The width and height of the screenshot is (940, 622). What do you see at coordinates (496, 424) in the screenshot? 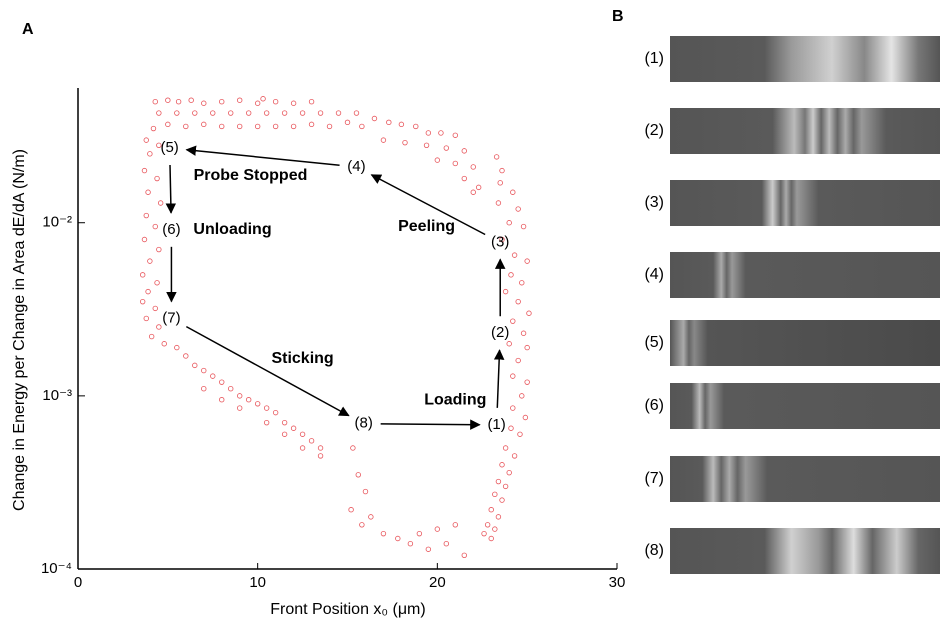
I see `state-label: (1)` at bounding box center [496, 424].